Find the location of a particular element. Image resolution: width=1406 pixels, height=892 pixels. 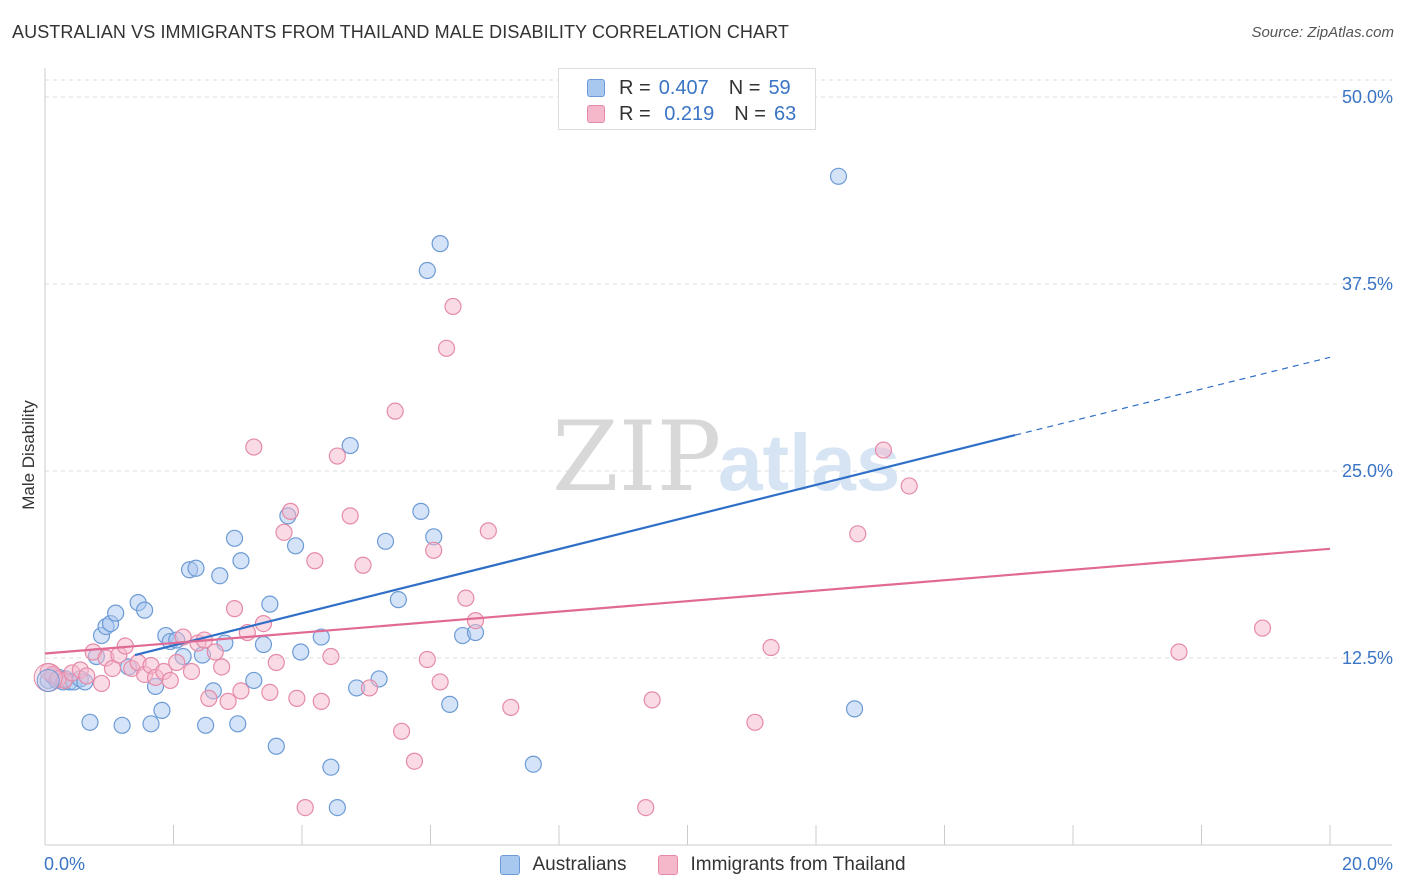

series-legend-thailand: Immigrants from Thailand is located at coordinates (782, 865).